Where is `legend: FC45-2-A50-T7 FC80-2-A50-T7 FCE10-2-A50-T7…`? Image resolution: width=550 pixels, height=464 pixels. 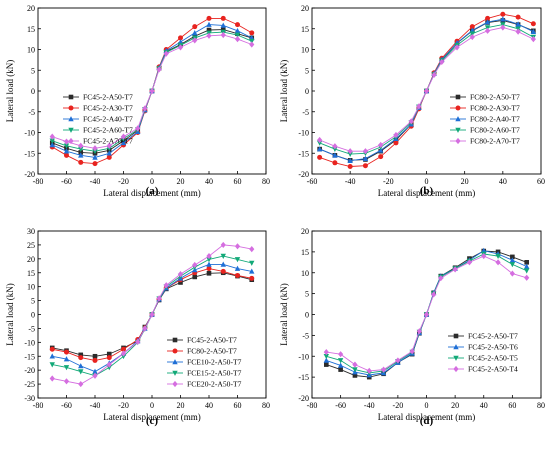
legend: FC45-2-A50-T7 FC80-2-A50-T7 FCE10-2-A50-T7… is located at coordinates (204, 362).